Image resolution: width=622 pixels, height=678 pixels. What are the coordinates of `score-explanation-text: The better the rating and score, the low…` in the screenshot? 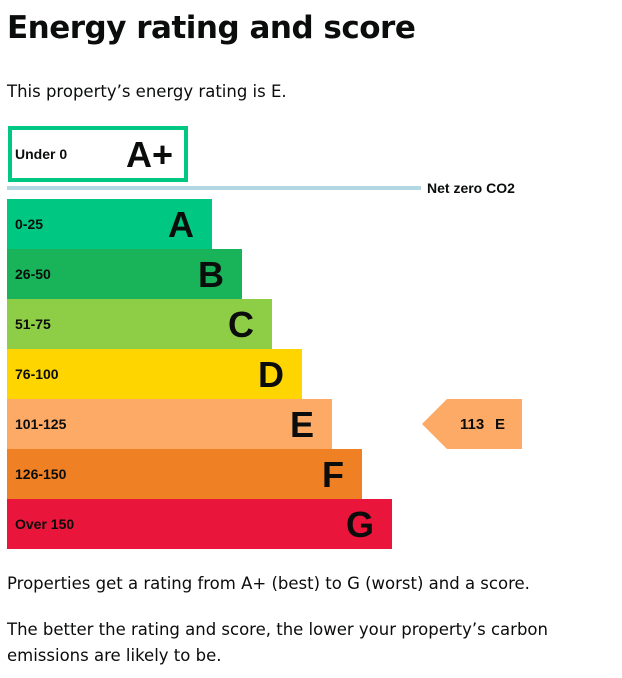 It's located at (277, 642).